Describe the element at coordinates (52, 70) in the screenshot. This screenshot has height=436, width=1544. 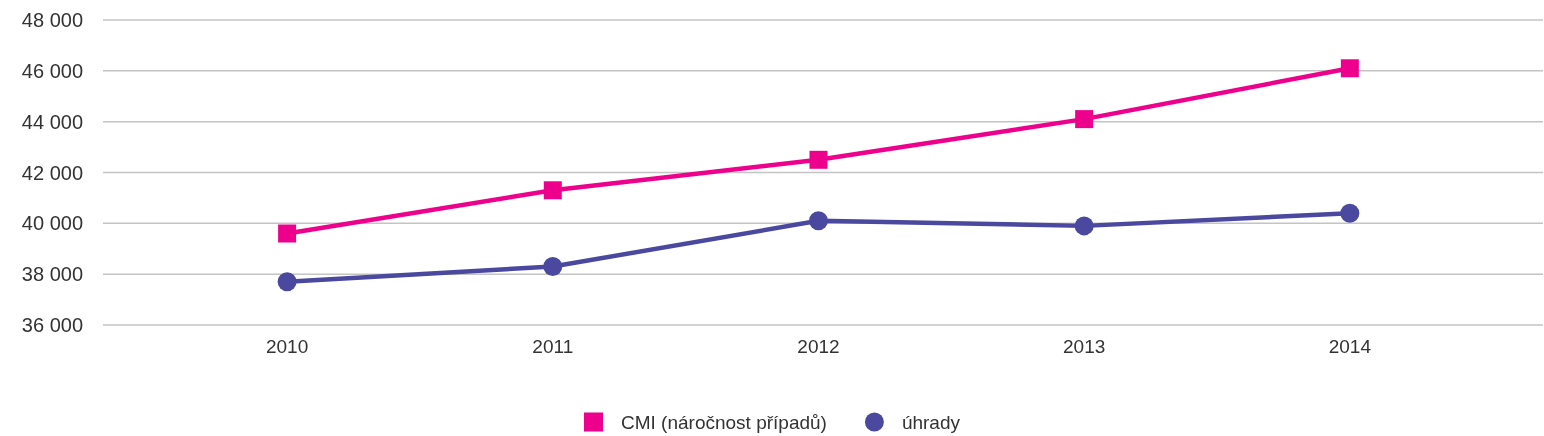
I see `y-tick-label: 46 000` at that location.